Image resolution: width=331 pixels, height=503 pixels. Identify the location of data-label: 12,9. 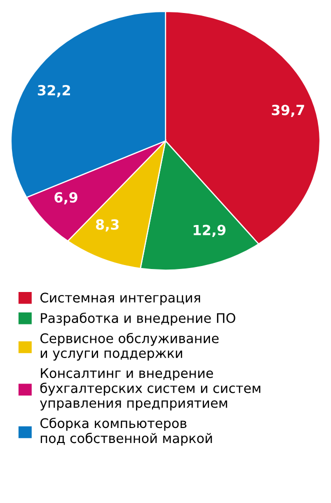
(210, 231).